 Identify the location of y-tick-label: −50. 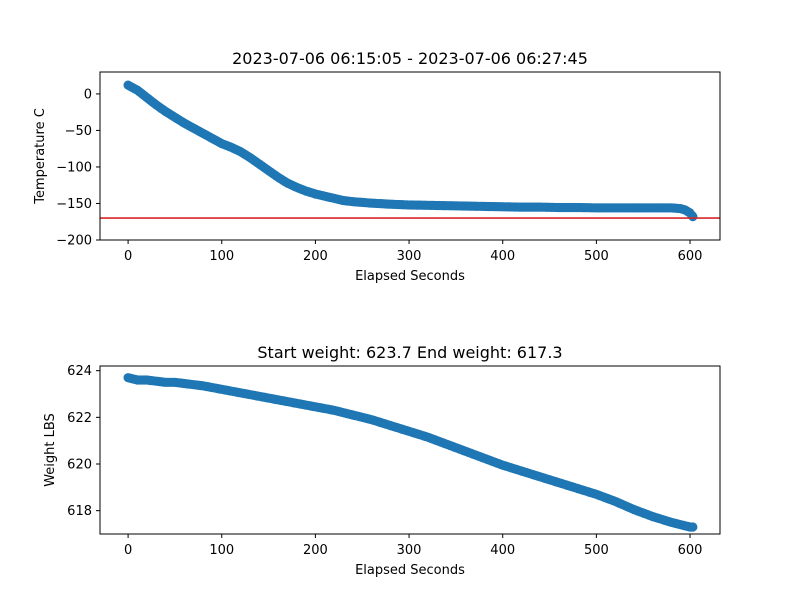
(78, 131).